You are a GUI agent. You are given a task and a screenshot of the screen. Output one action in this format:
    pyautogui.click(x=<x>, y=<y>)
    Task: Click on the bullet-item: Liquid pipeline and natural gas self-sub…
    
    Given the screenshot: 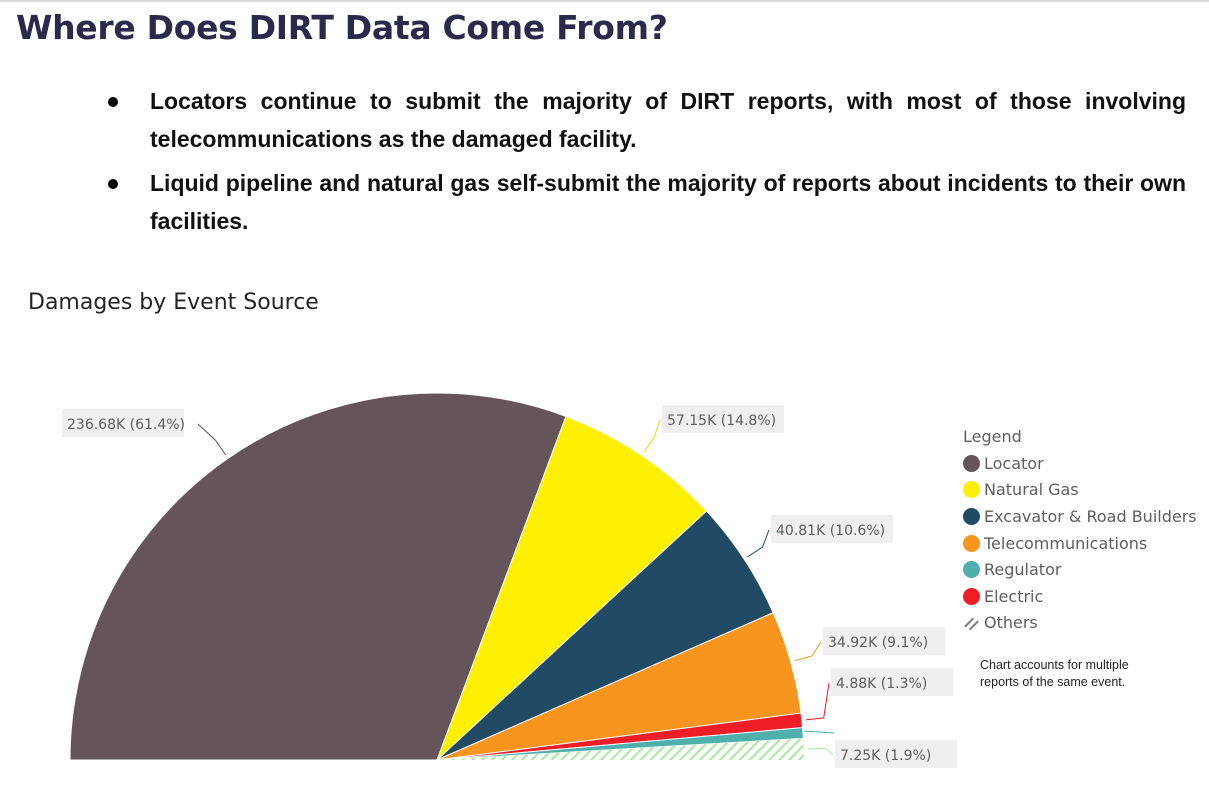 What is the action you would take?
    pyautogui.click(x=645, y=202)
    